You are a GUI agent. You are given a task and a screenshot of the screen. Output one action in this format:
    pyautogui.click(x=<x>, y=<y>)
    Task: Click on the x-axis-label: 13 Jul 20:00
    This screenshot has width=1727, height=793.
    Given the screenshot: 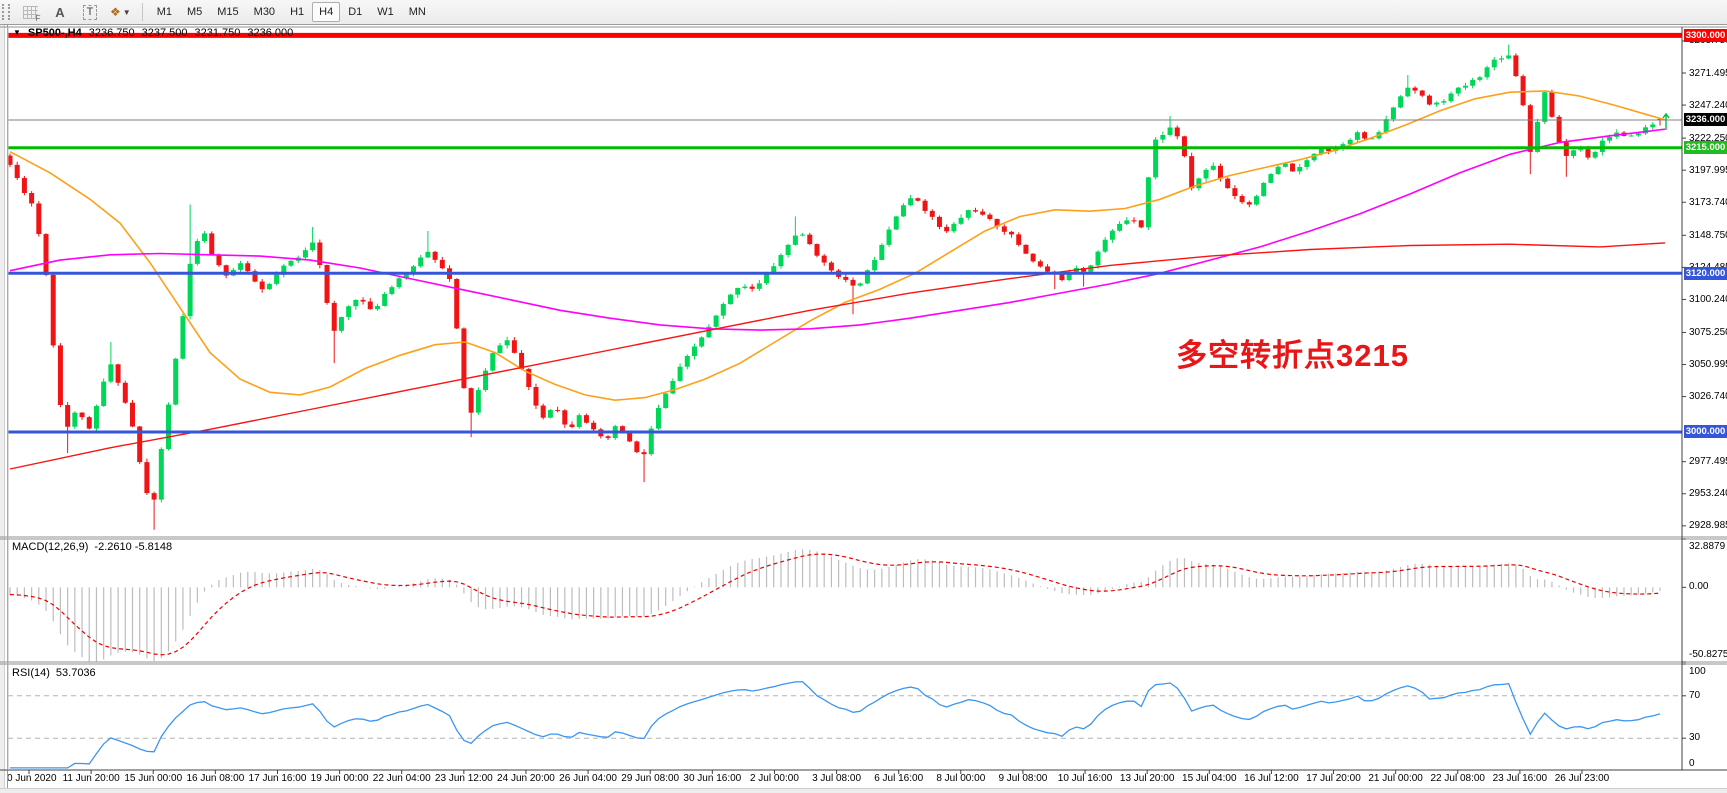 What is the action you would take?
    pyautogui.click(x=1147, y=778)
    